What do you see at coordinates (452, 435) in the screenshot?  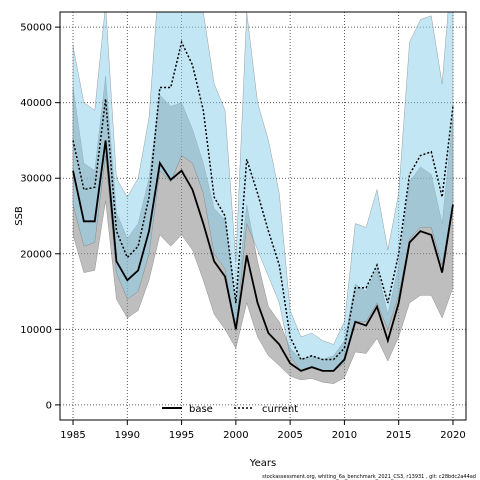 I see `x-tick-label-2020: 2020` at bounding box center [452, 435].